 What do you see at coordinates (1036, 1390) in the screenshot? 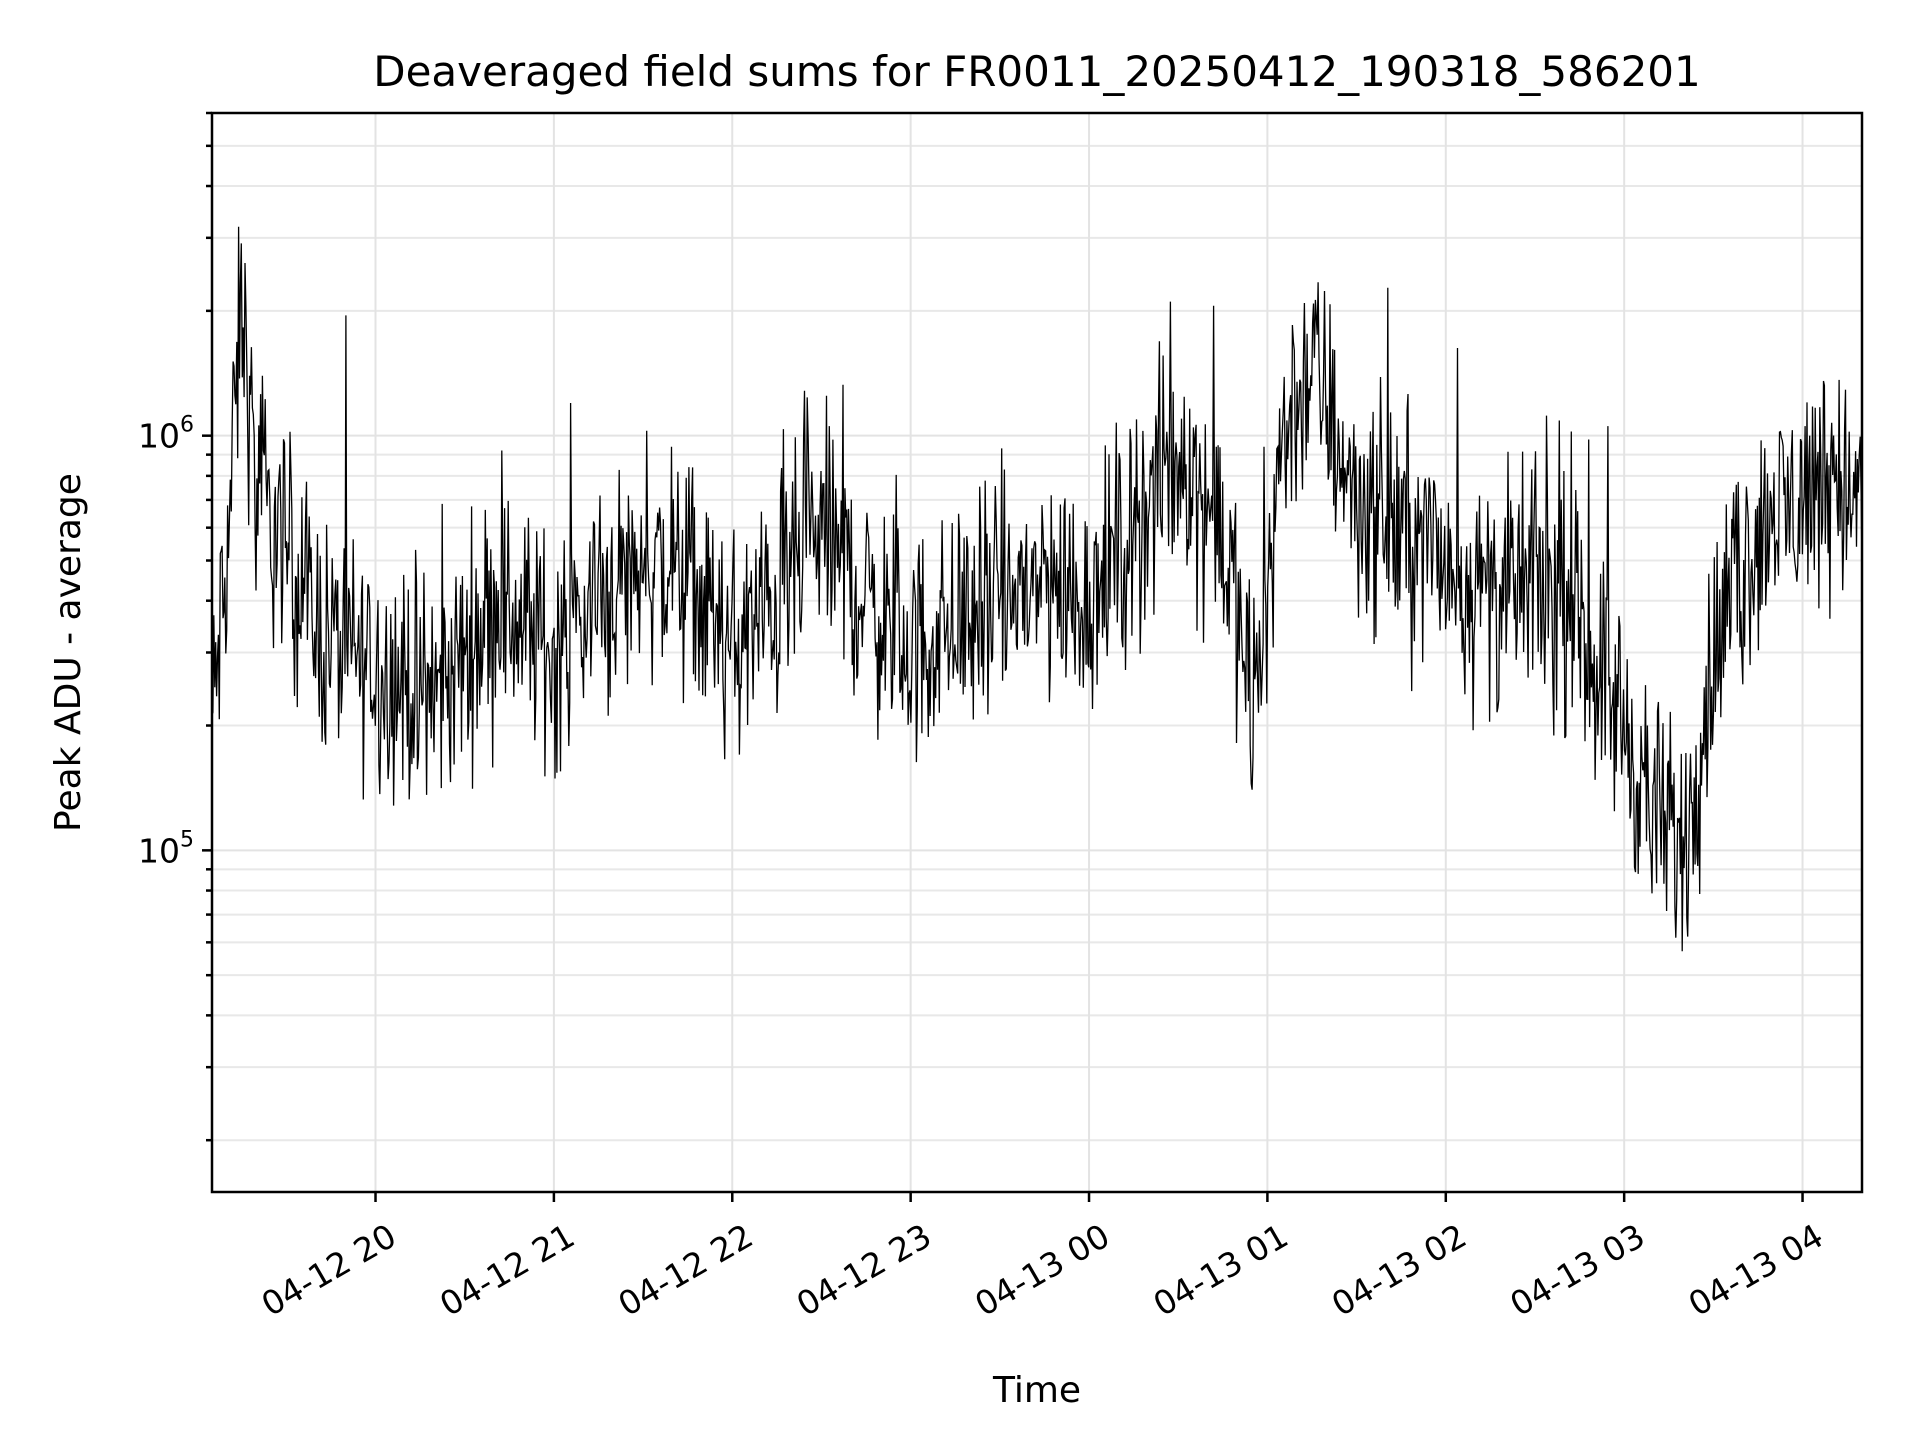
I see `x-axis-label: Time` at bounding box center [1036, 1390].